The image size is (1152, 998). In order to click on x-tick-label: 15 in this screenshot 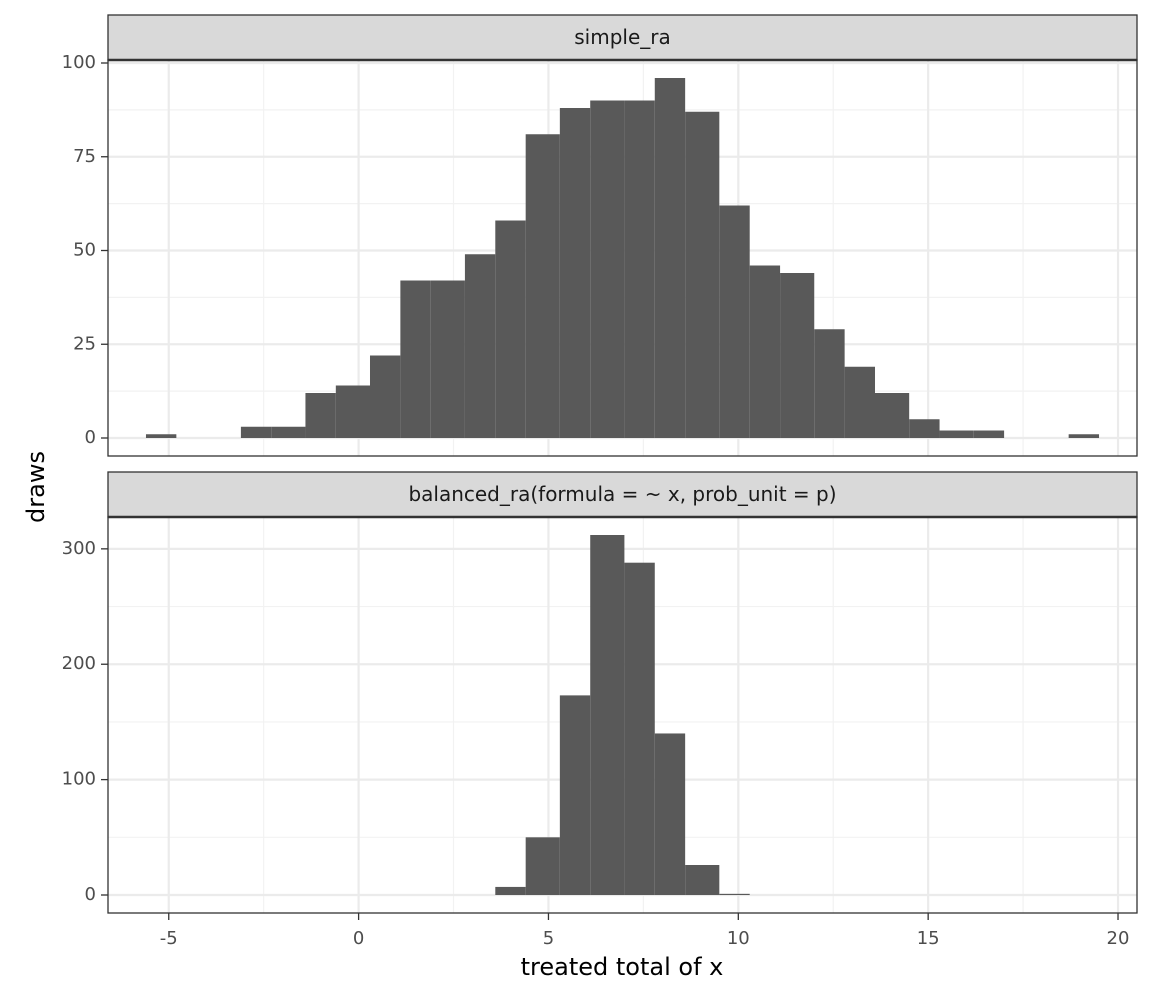, I will do `click(928, 938)`.